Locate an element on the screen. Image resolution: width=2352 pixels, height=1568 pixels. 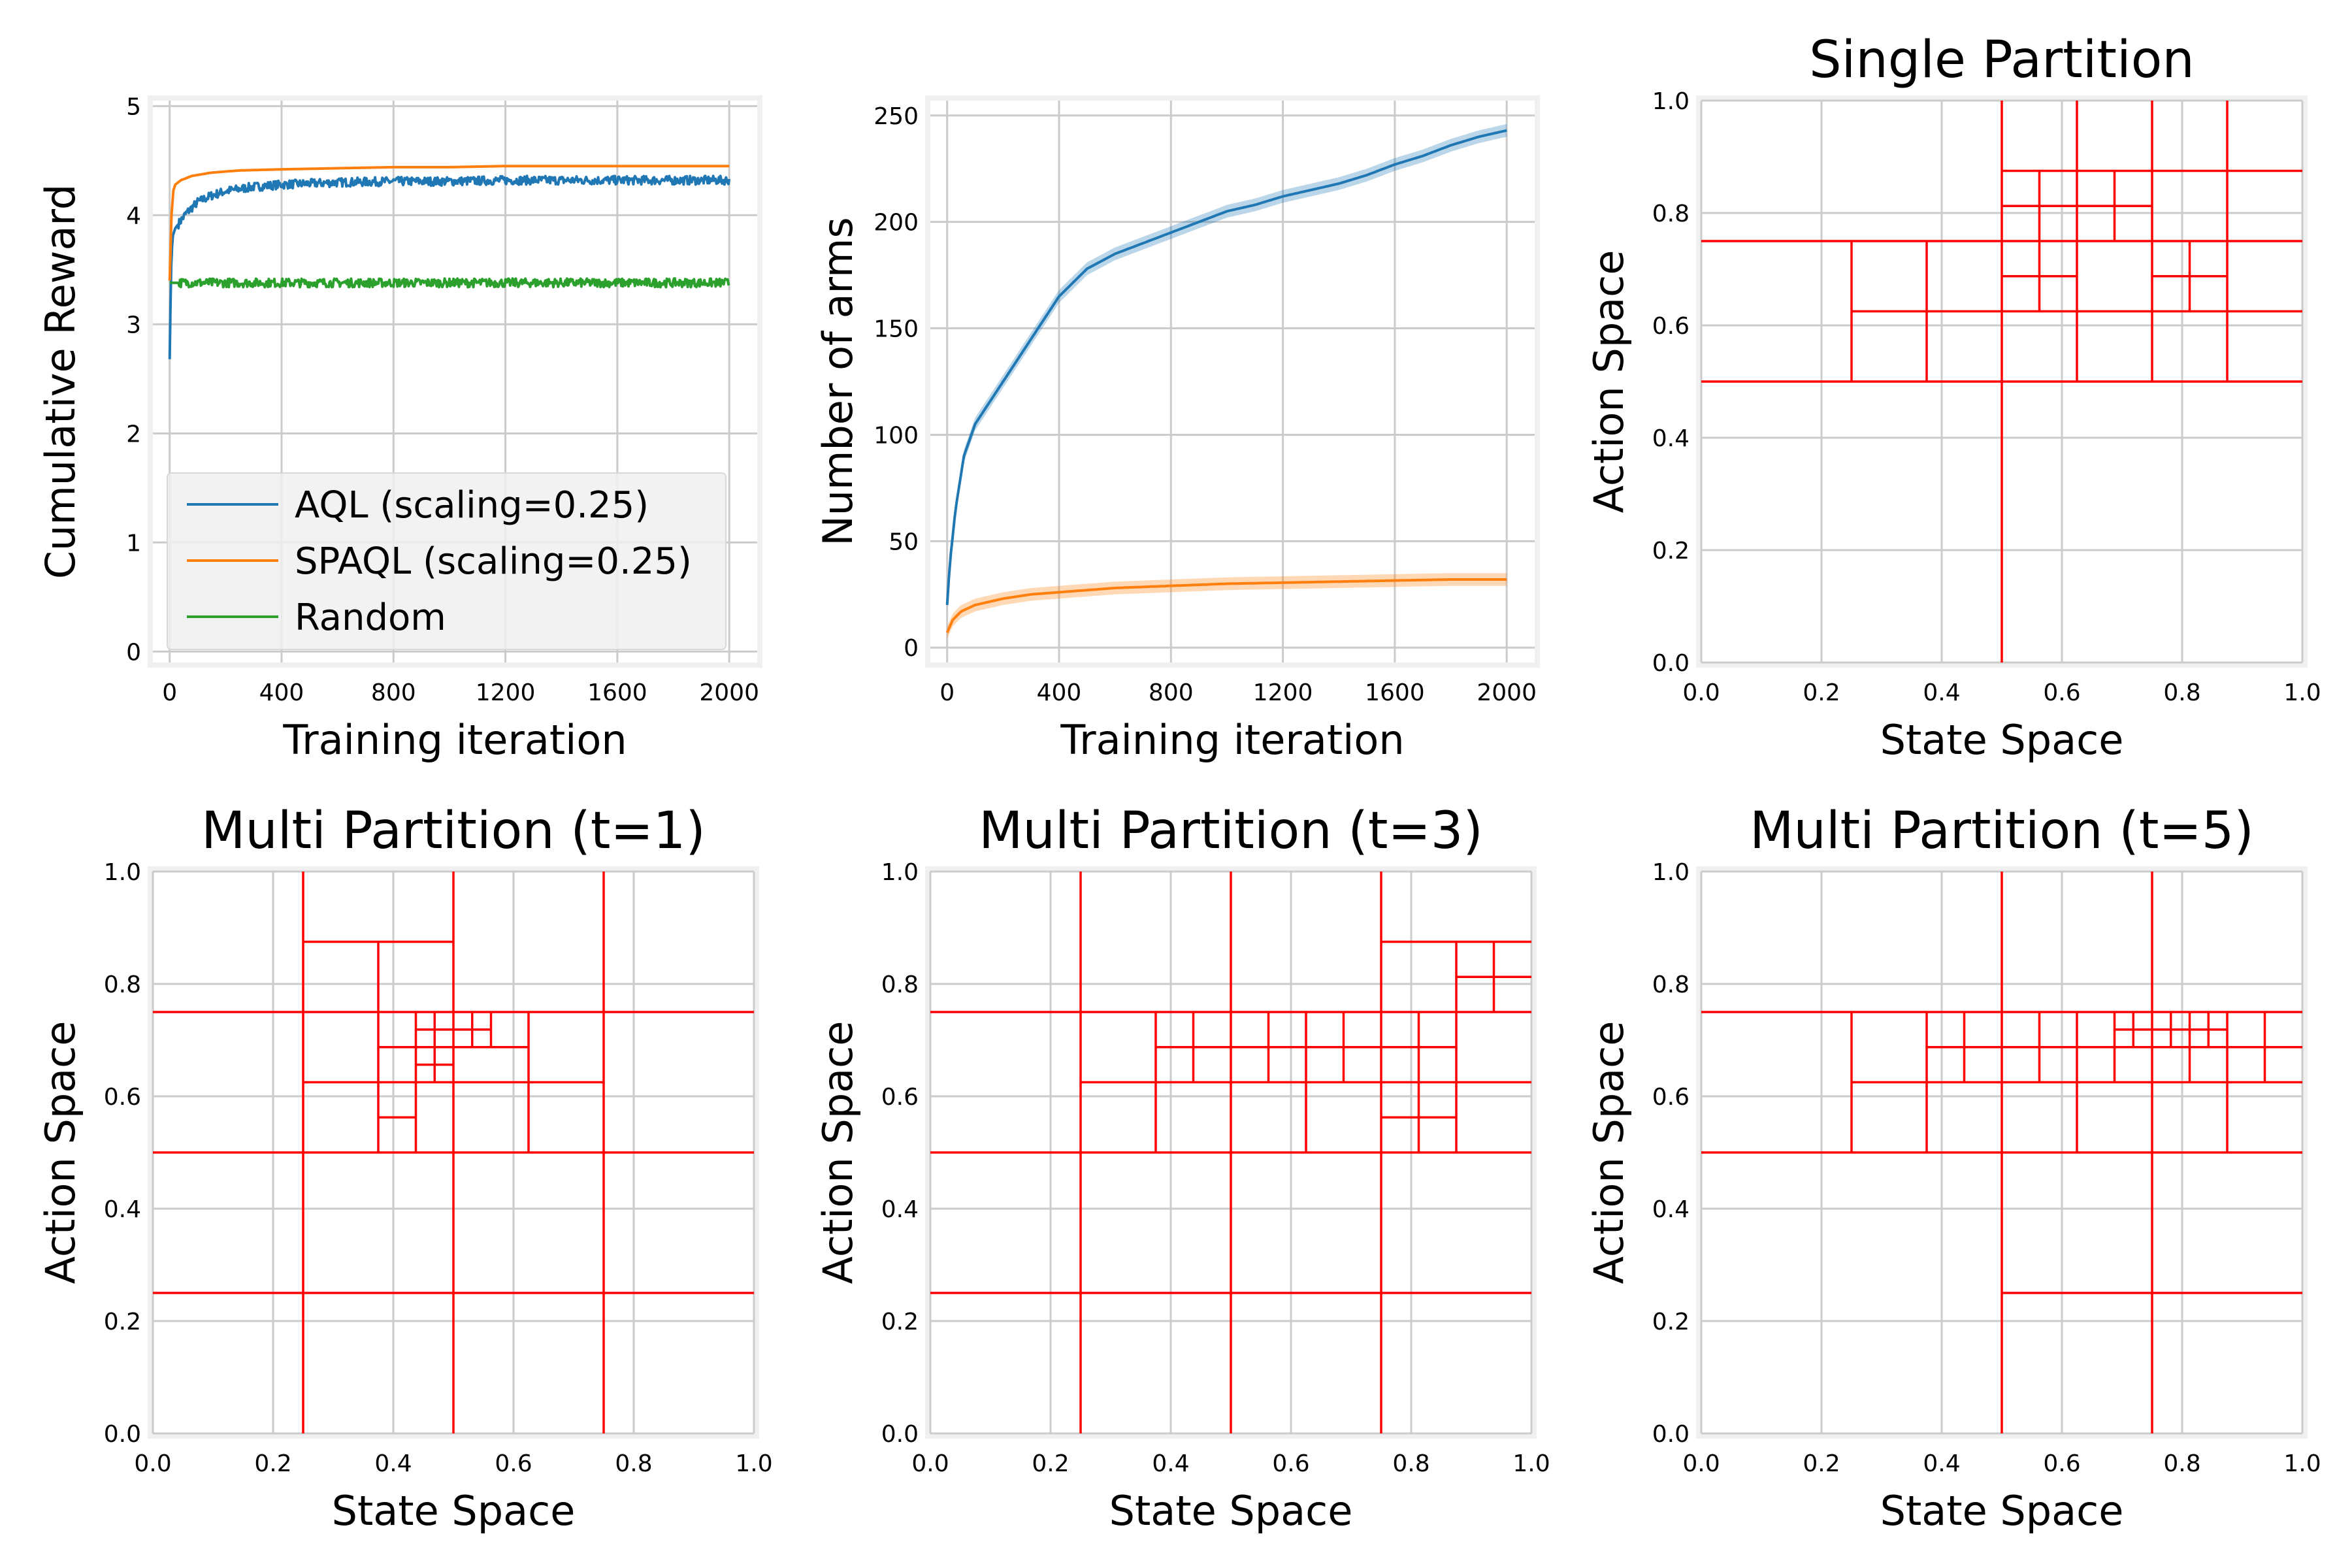
x-tick-label: 1600 is located at coordinates (1395, 692).